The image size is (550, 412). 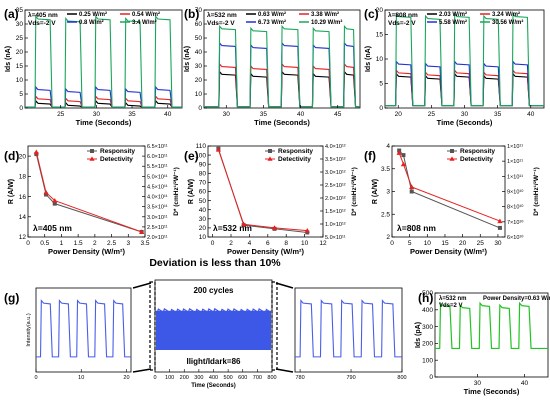 What do you see at coordinates (11, 156) in the screenshot?
I see `panel-label: (d)` at bounding box center [11, 156].